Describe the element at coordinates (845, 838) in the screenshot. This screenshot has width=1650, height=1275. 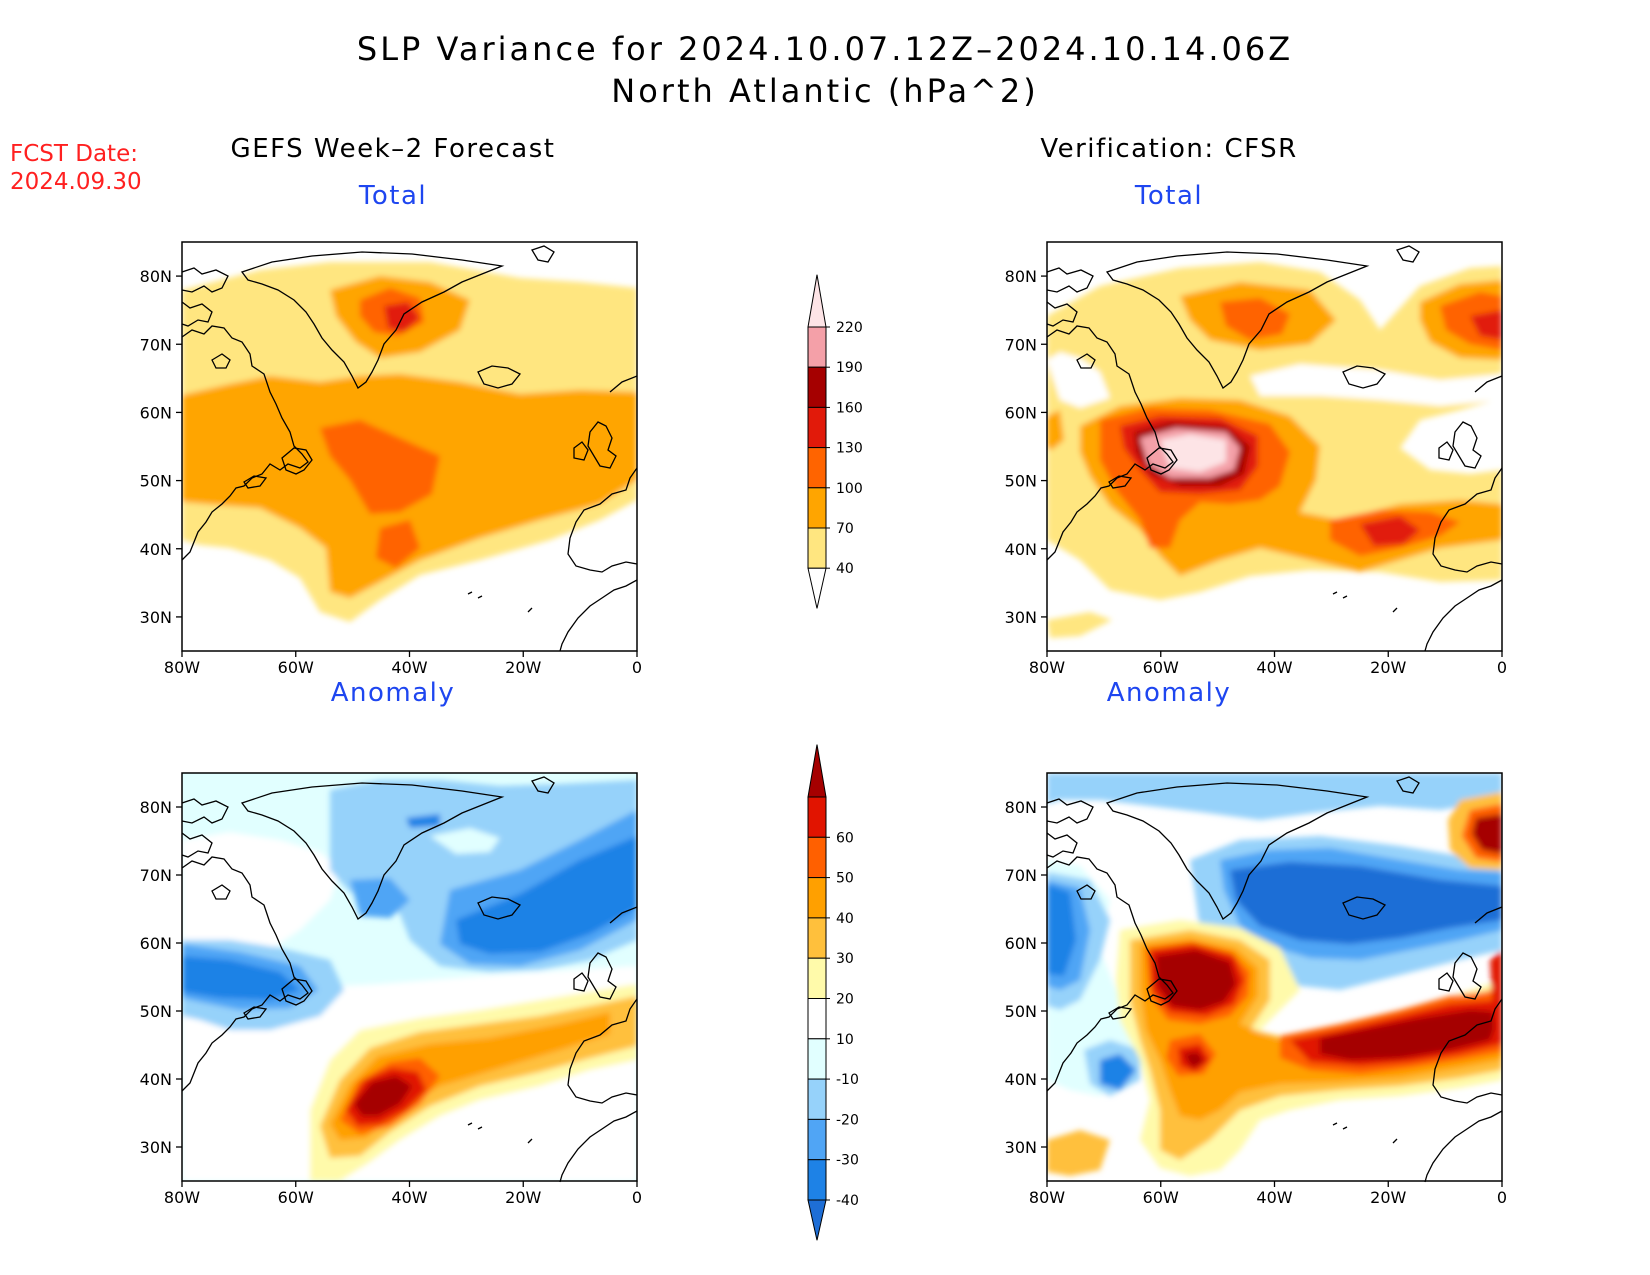
I see `colorbar-label: 60` at that location.